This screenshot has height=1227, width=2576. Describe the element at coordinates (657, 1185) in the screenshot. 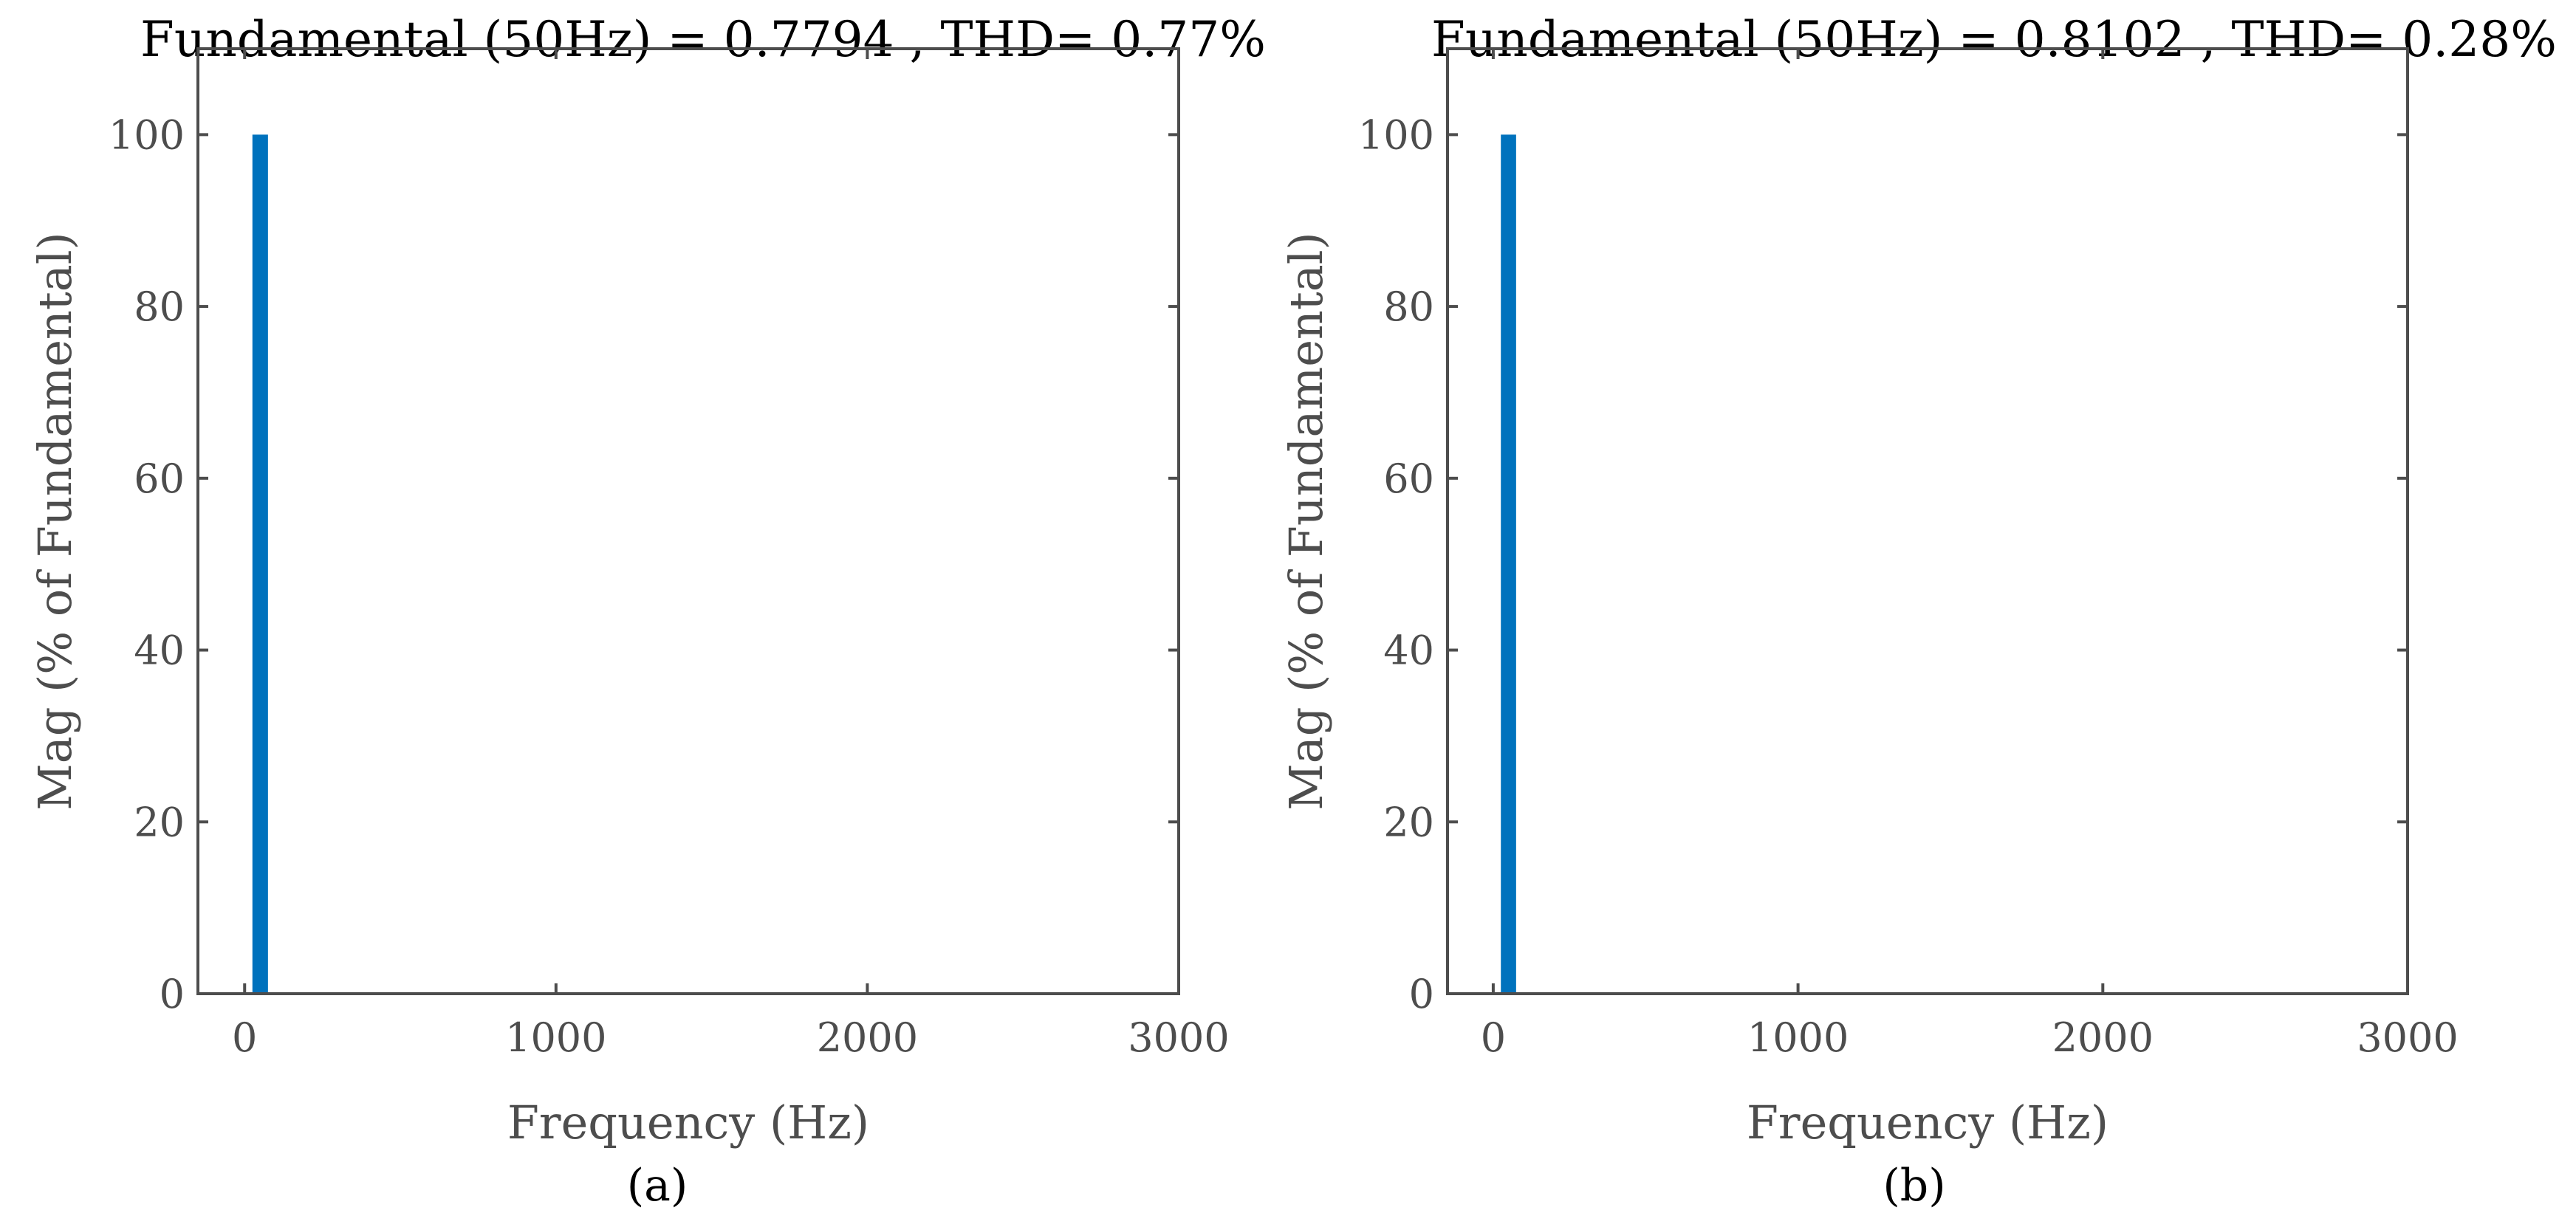

I see `panel-caption: (a)` at that location.